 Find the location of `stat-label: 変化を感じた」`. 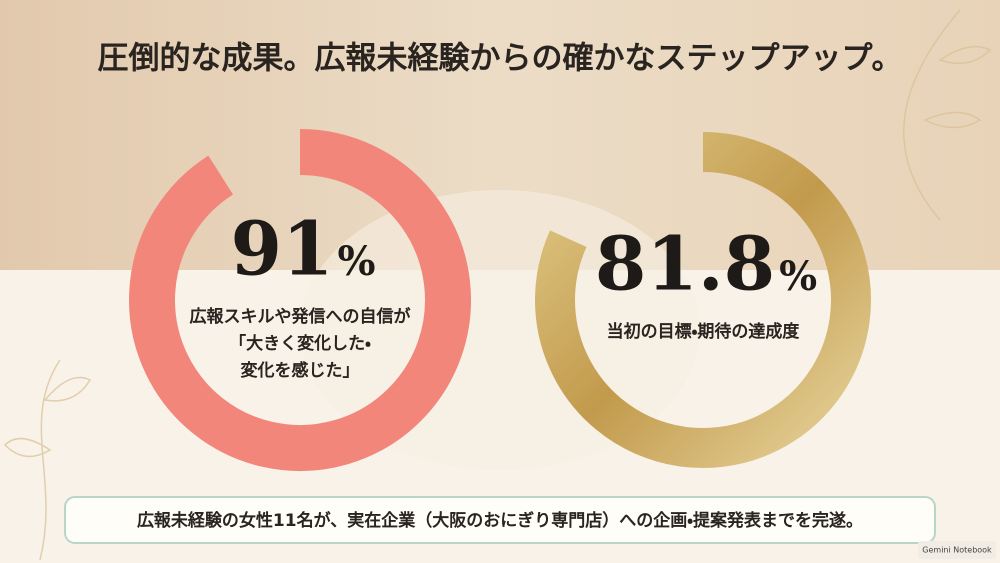

stat-label: 変化を感じた」 is located at coordinates (300, 370).